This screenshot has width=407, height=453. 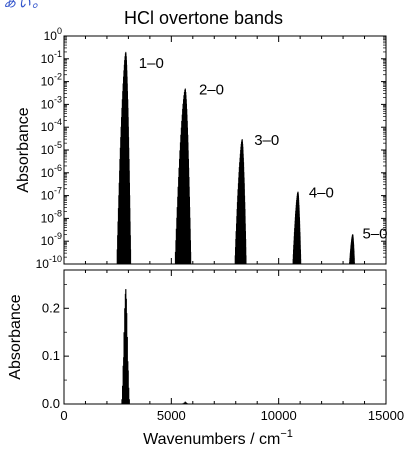 What do you see at coordinates (279, 415) in the screenshot?
I see `x-tick-label: 10000` at bounding box center [279, 415].